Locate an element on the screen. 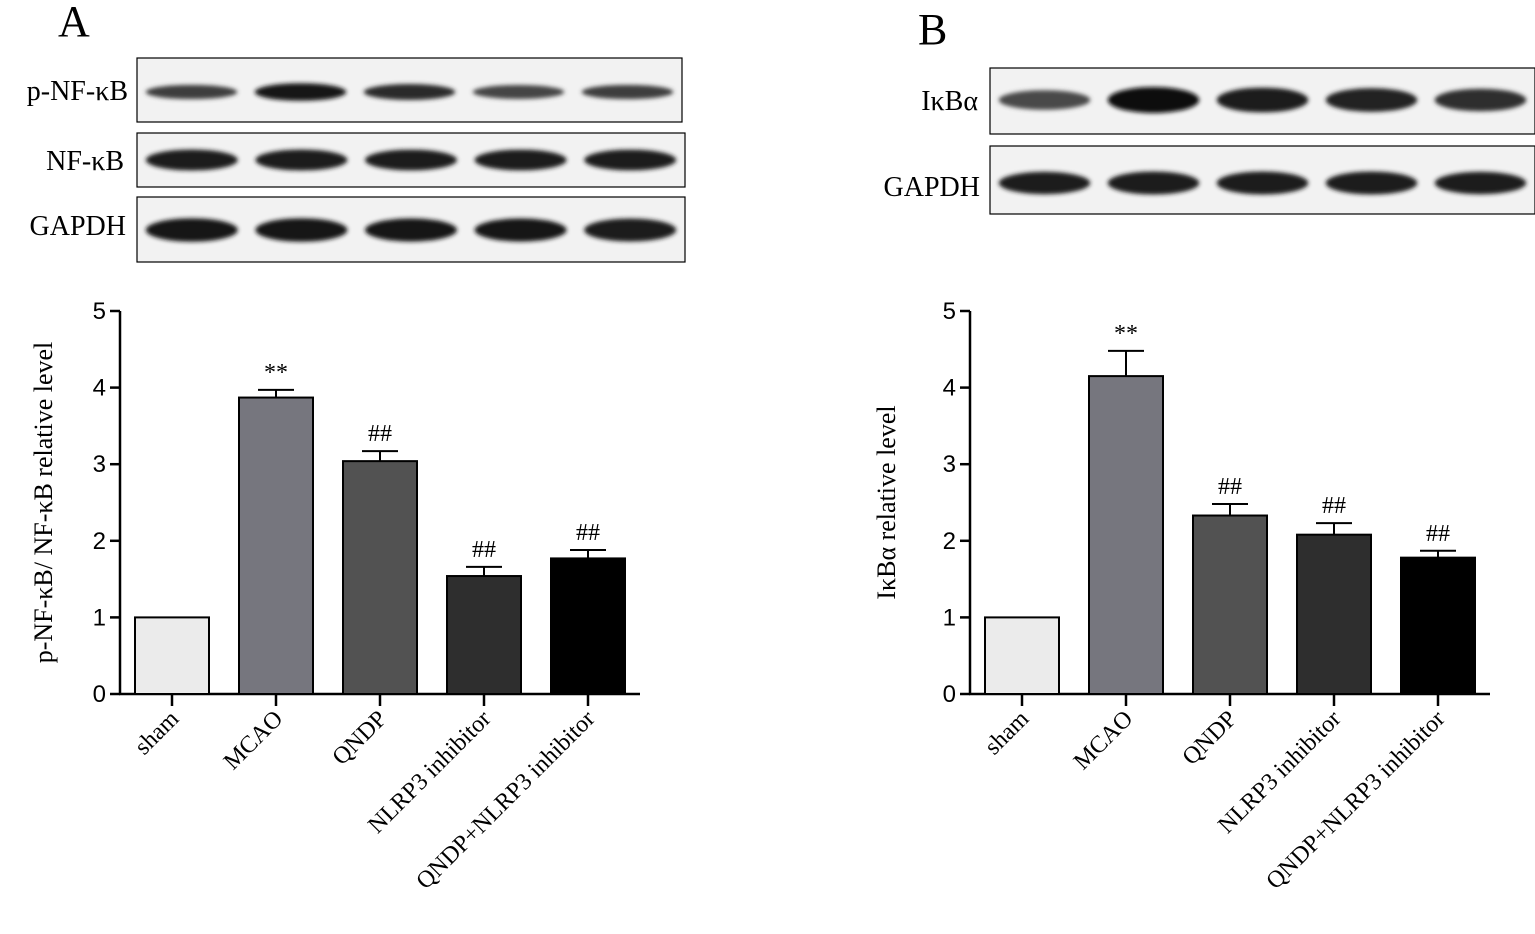 The width and height of the screenshot is (1535, 934). blot-row-ikba: IκBα is located at coordinates (1228, 101).